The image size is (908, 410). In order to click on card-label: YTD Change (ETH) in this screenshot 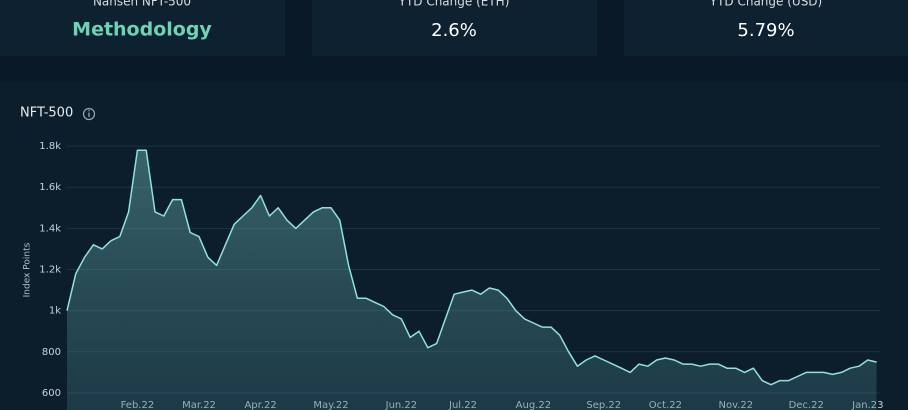, I will do `click(454, 4)`.